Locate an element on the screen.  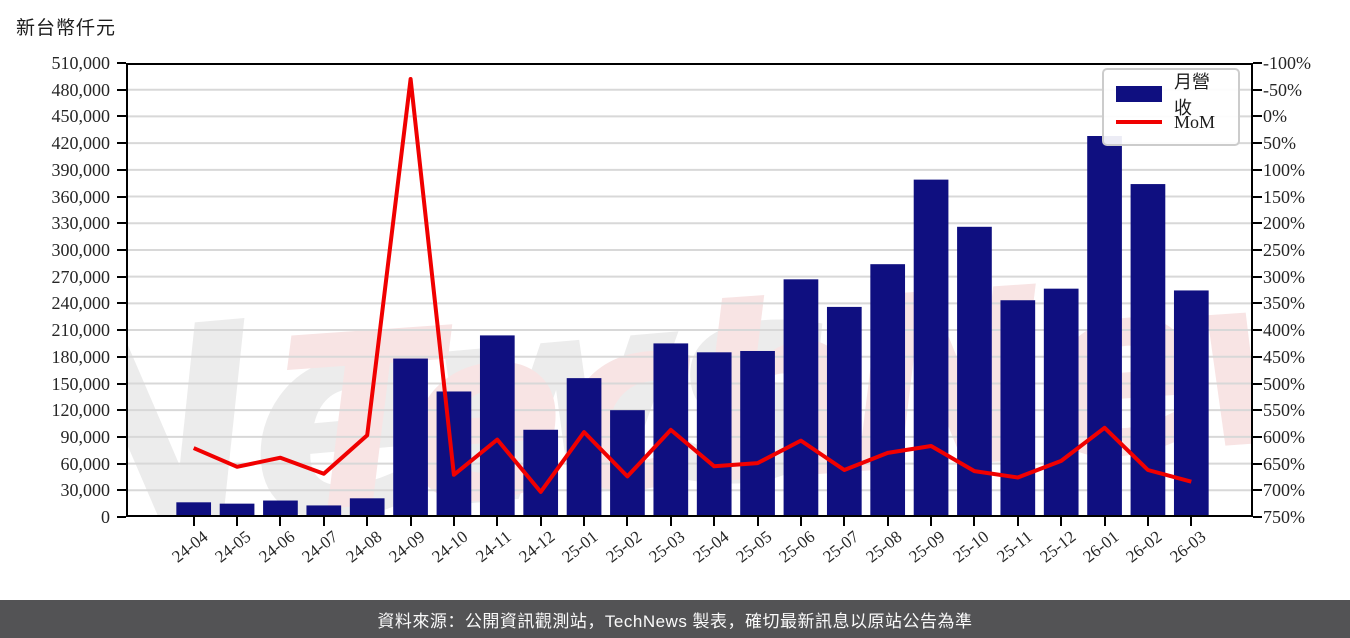
y-tick-label-left: 180,000 is located at coordinates (81, 356).